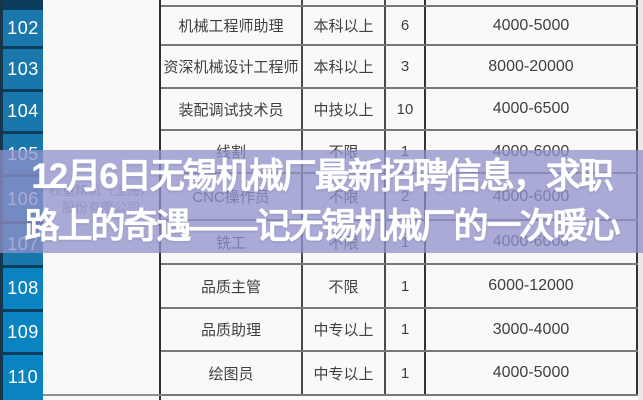  What do you see at coordinates (232, 373) in the screenshot?
I see `job-title-cell: 绘图员` at bounding box center [232, 373].